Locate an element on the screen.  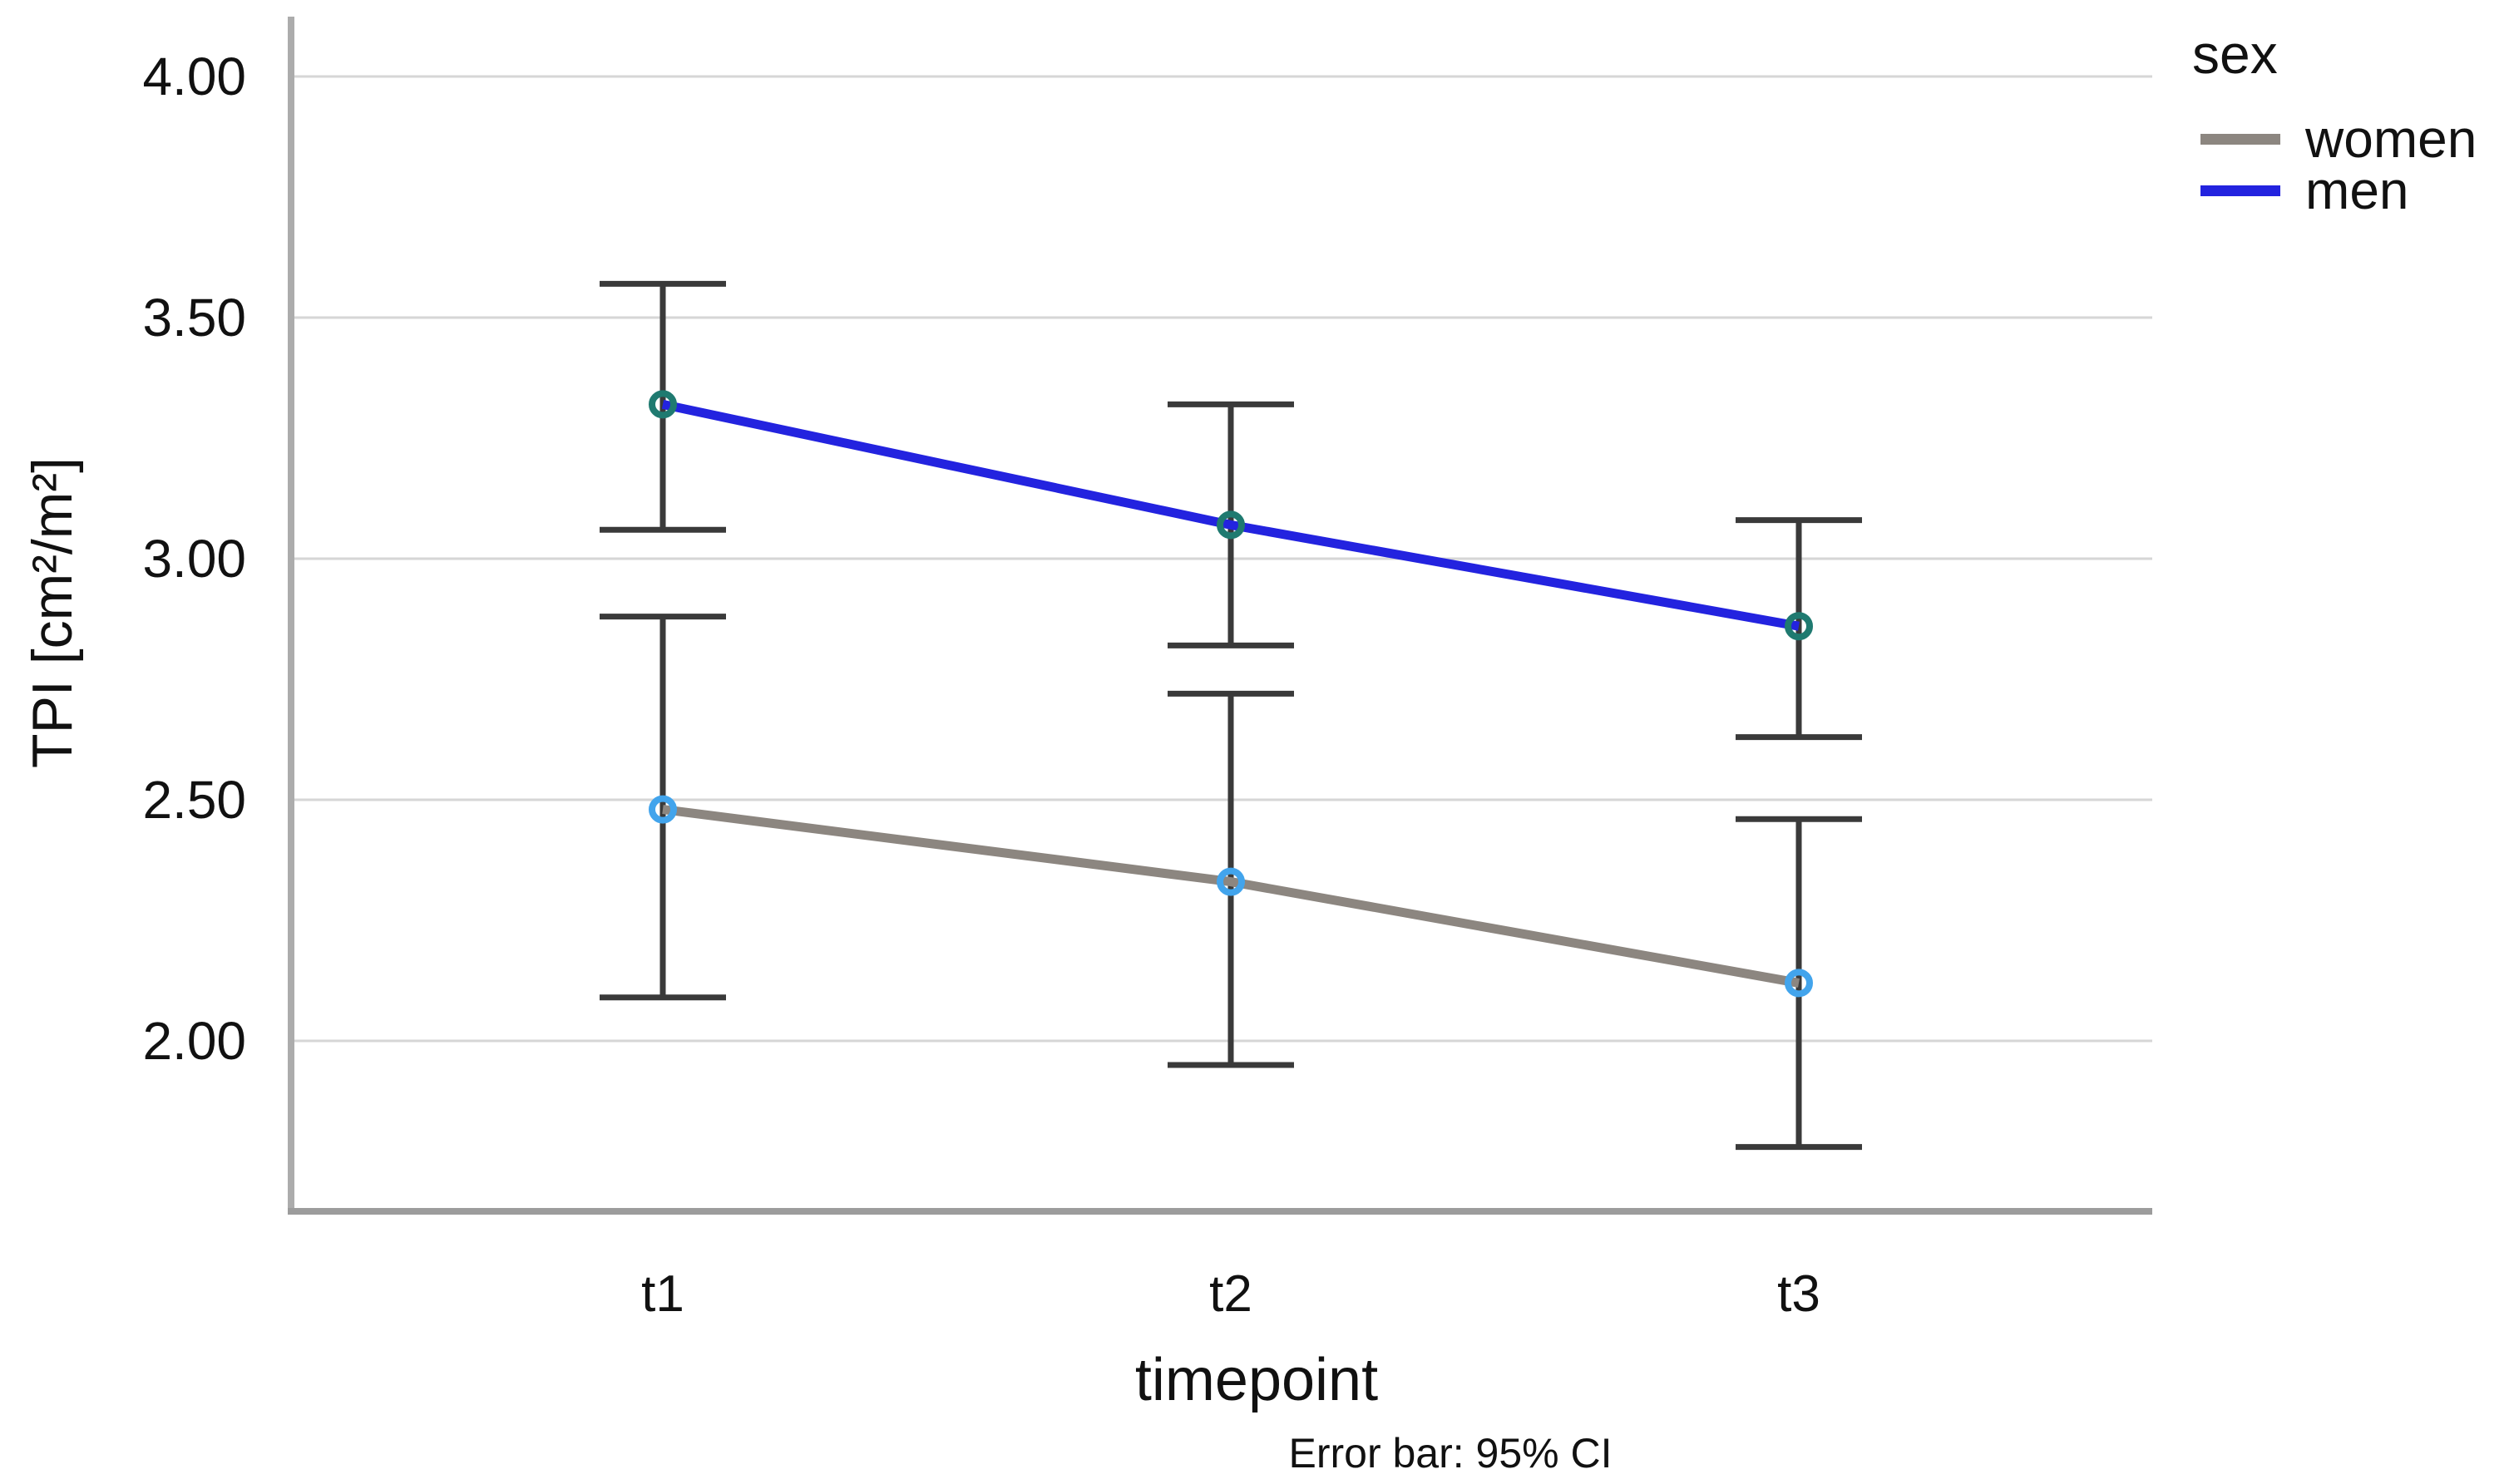
y-axis-title: TPI [cm²/m²] is located at coordinates (52, 612).